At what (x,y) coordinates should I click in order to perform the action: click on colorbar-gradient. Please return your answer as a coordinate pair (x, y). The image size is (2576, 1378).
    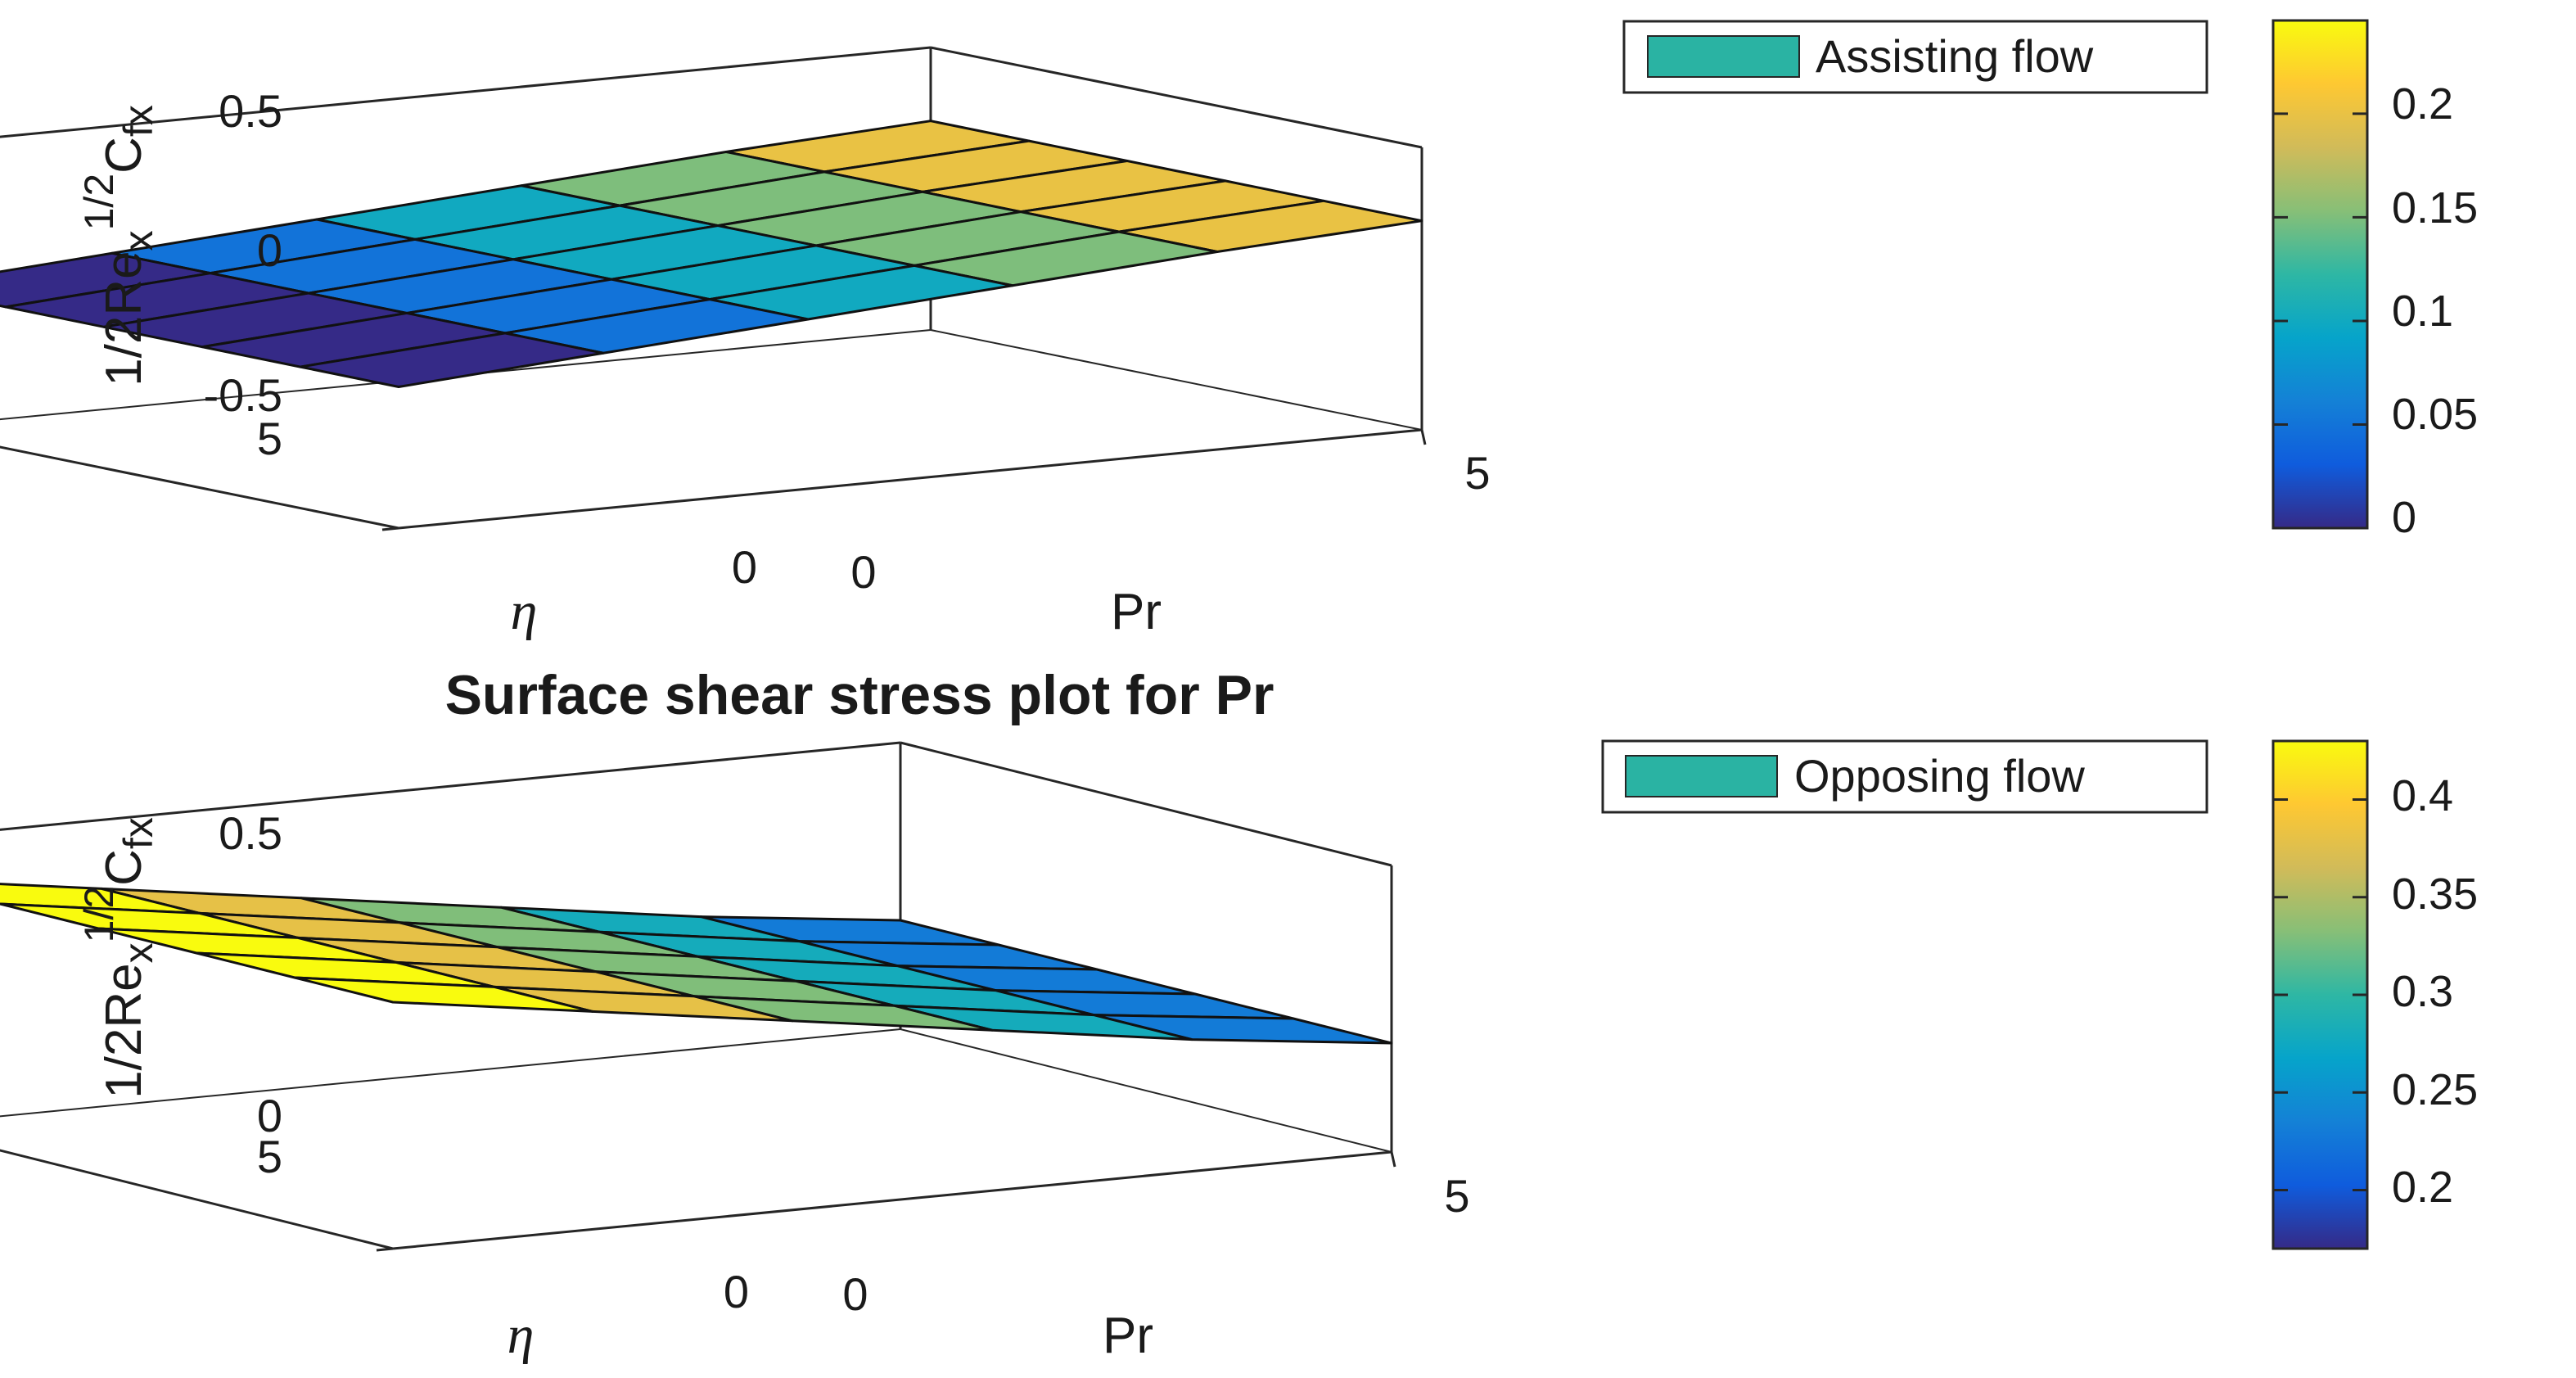
    Looking at the image, I should click on (2320, 274).